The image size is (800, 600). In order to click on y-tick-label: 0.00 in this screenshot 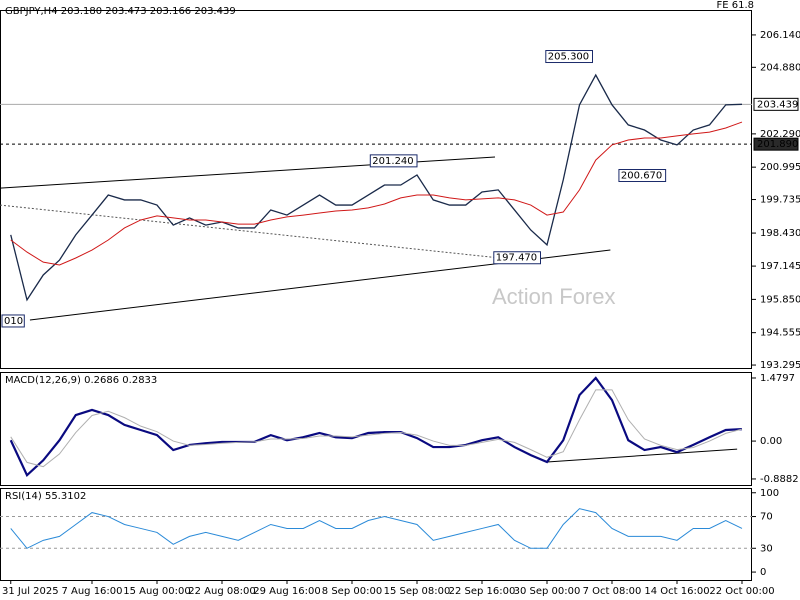, I will do `click(771, 441)`.